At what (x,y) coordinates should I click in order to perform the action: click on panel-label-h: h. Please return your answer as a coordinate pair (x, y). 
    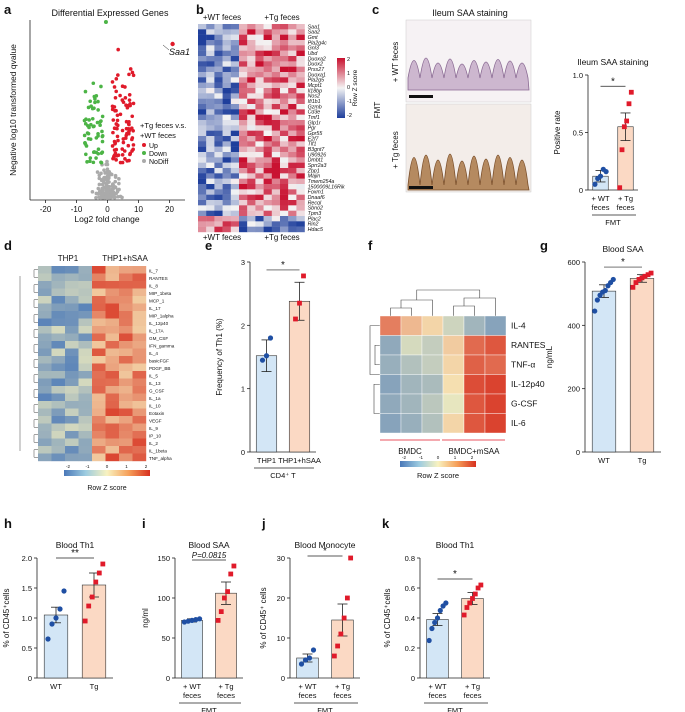
    Looking at the image, I should click on (8, 523).